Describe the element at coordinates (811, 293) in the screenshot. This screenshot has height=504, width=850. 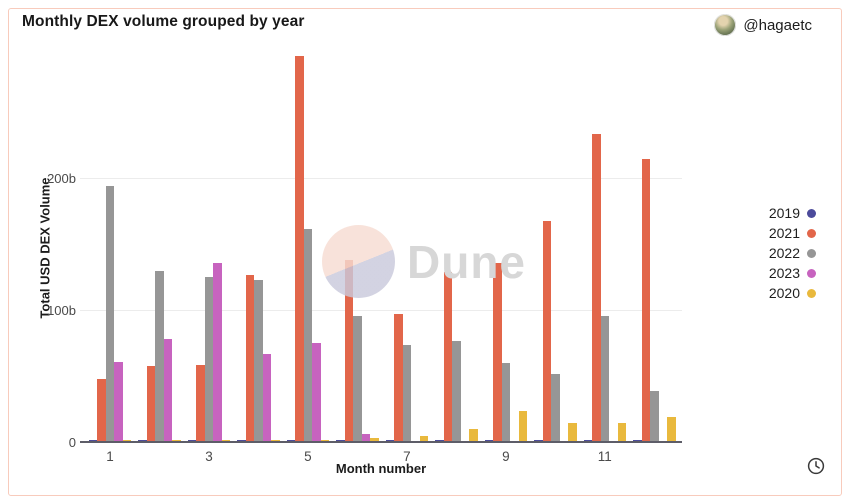
I see `legend-dot-icon-2020` at that location.